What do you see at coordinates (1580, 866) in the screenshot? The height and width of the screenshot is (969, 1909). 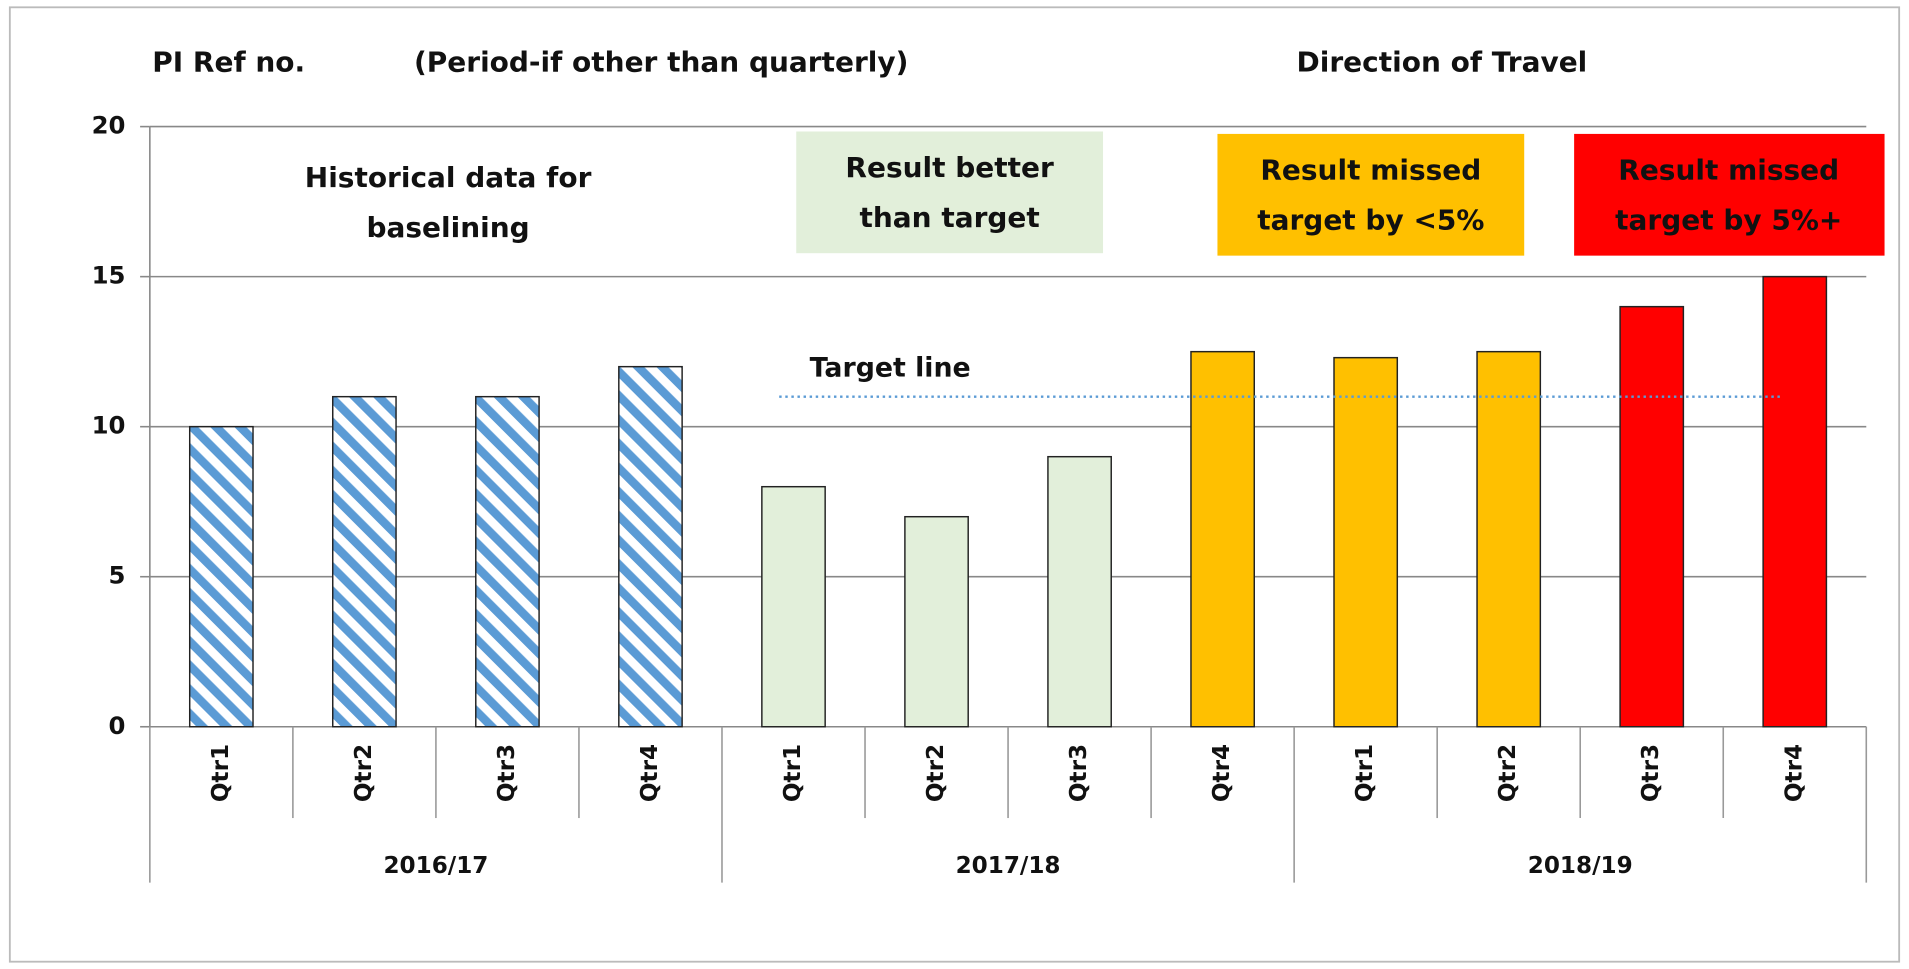 I see `group-label: 2018/19` at bounding box center [1580, 866].